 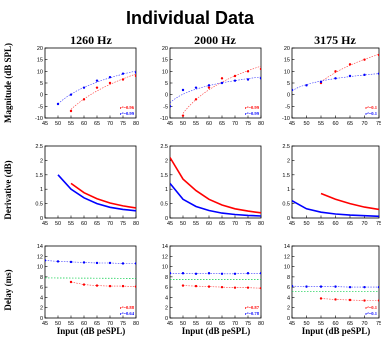 I want to click on y-tick-label: 12, so click(x=287, y=257).